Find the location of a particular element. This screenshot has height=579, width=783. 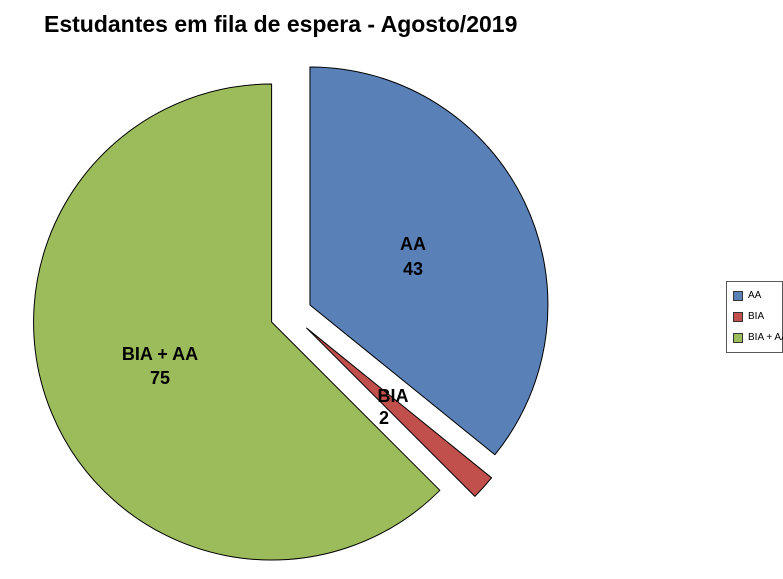

legend-label-aa: AA is located at coordinates (755, 295).